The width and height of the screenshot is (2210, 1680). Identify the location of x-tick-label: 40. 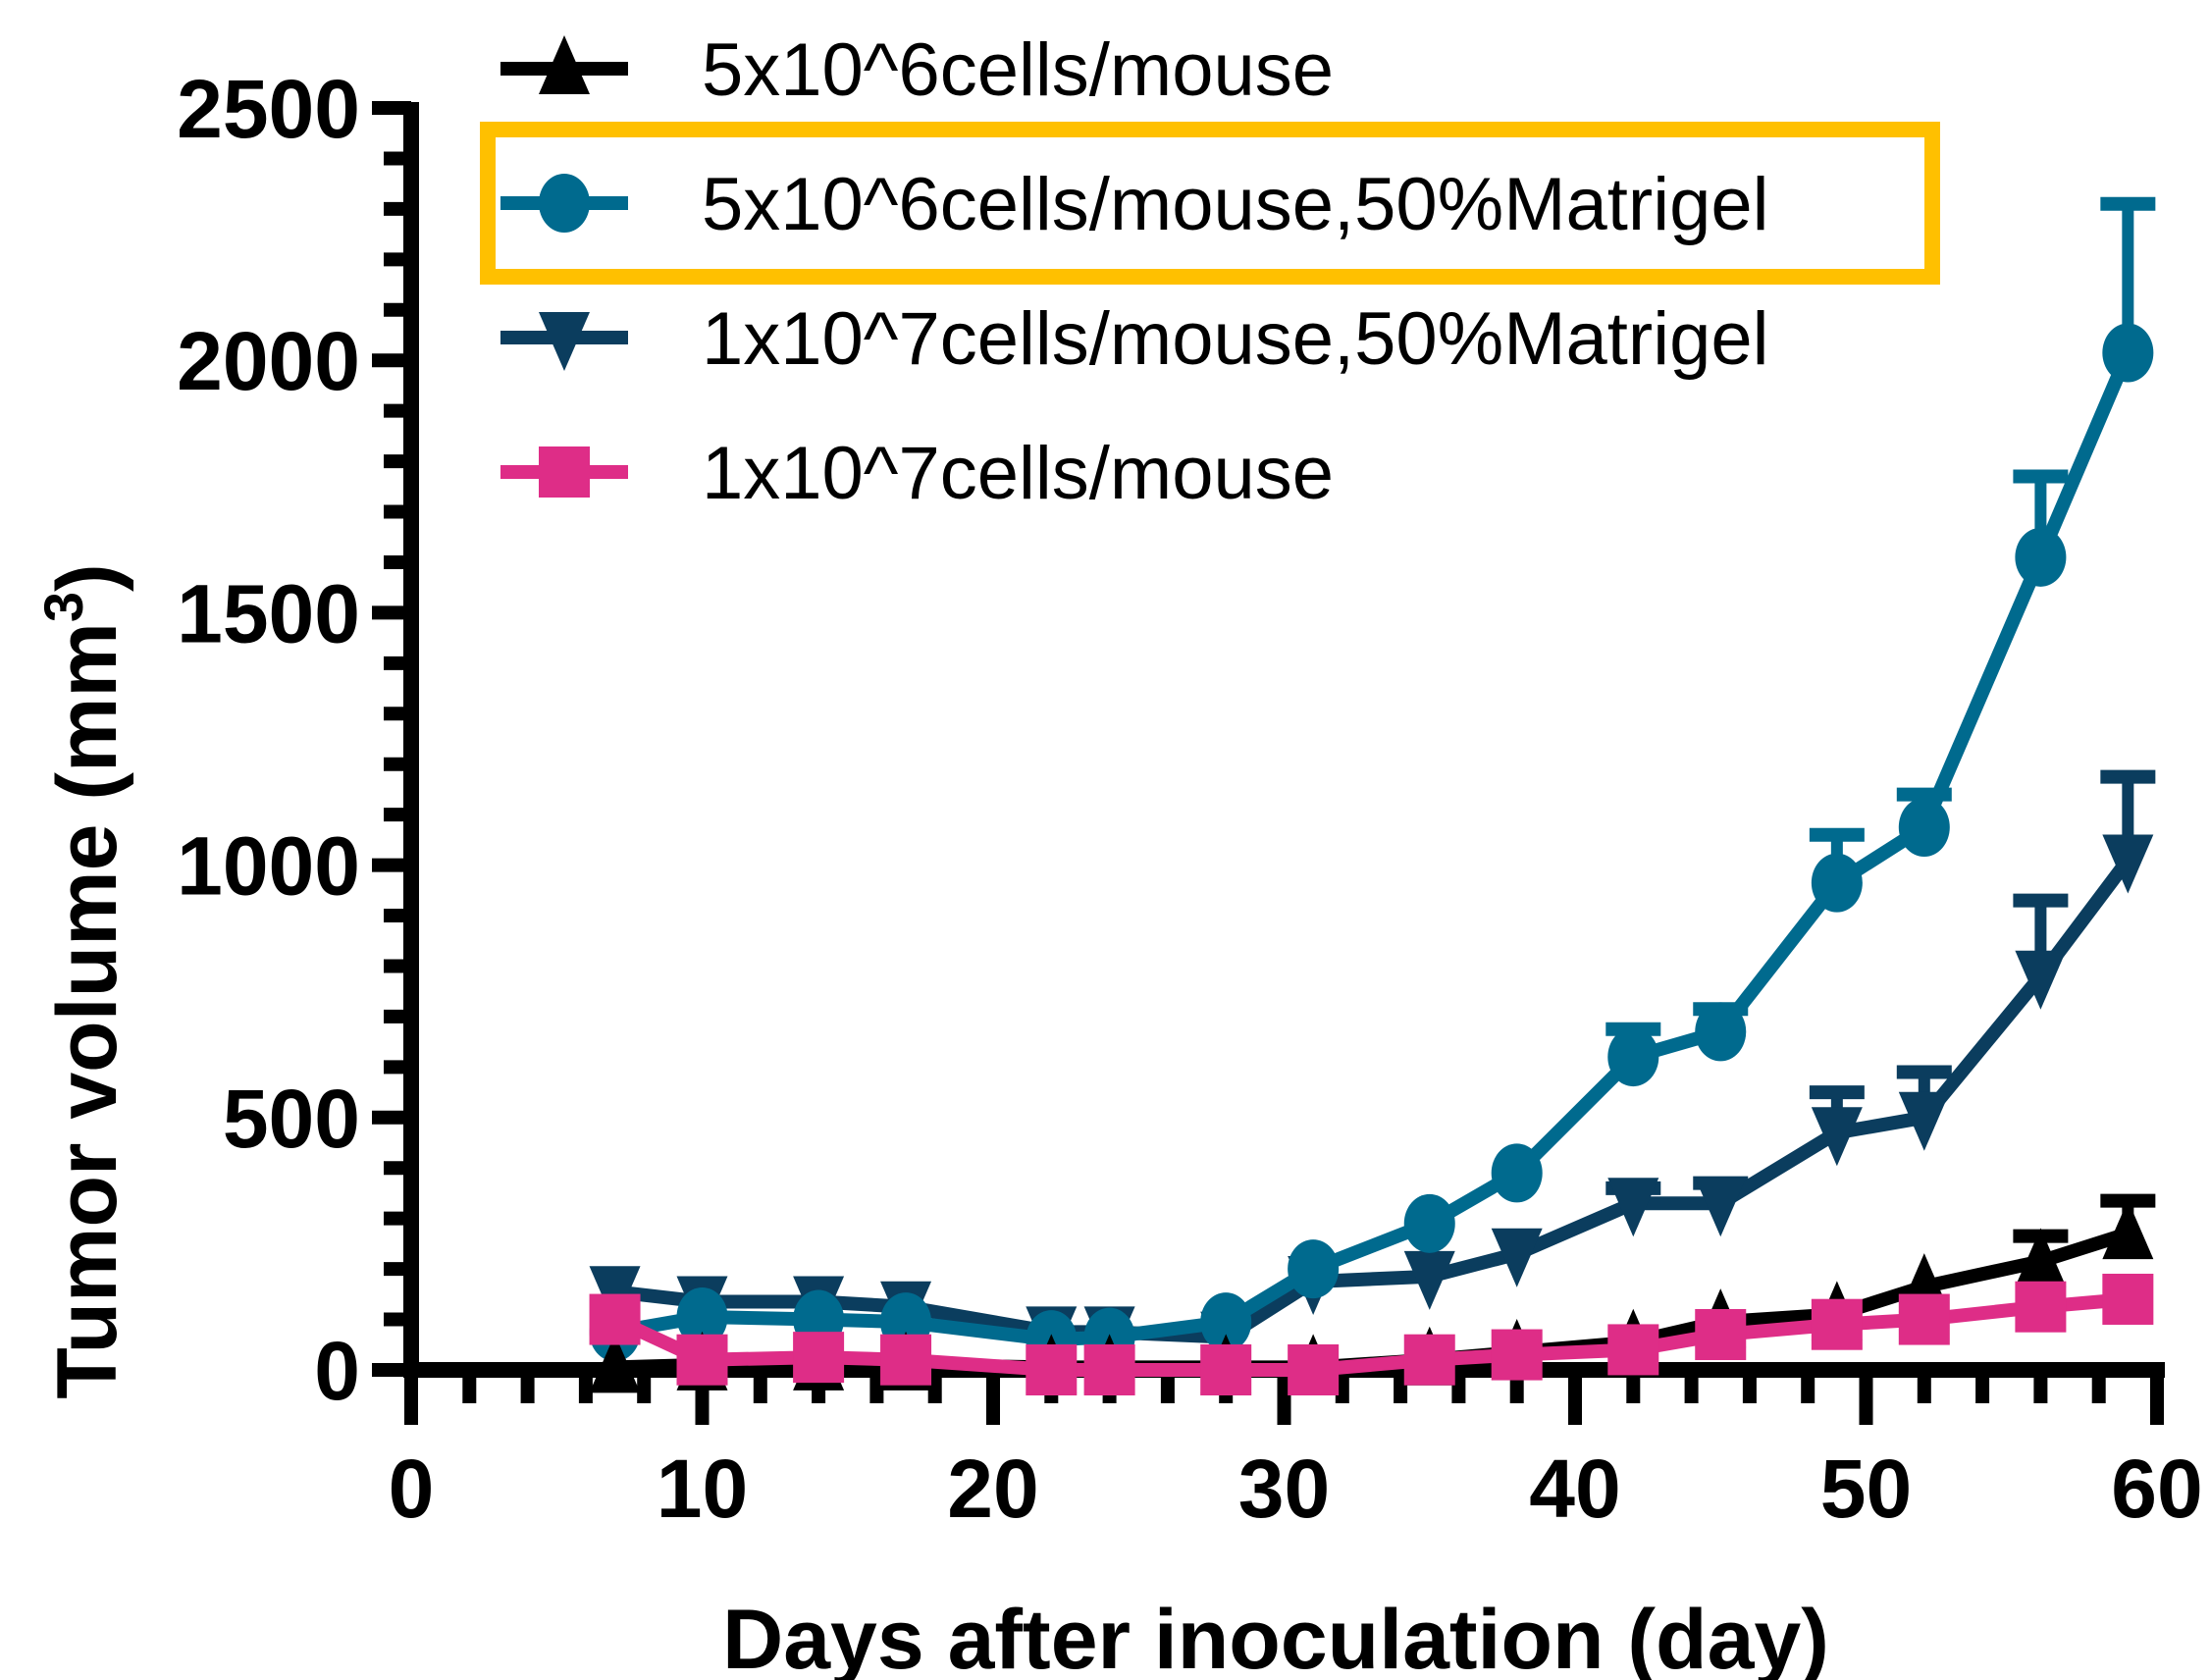
(1574, 1489).